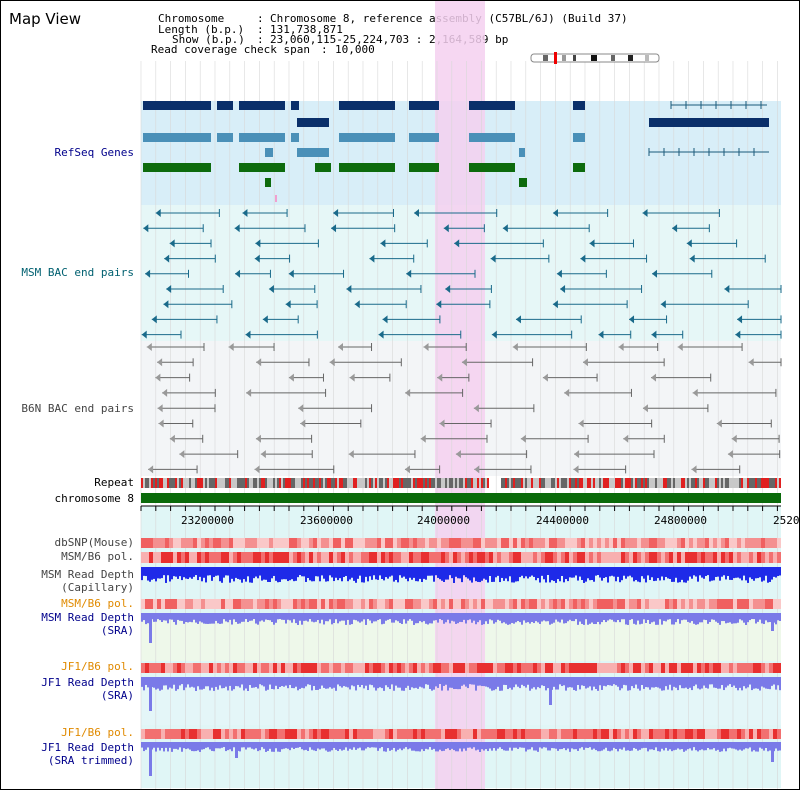 Image resolution: width=800 pixels, height=790 pixels. I want to click on track-label-jf1-depth-sra: JF1 Read Depth, so click(87, 682).